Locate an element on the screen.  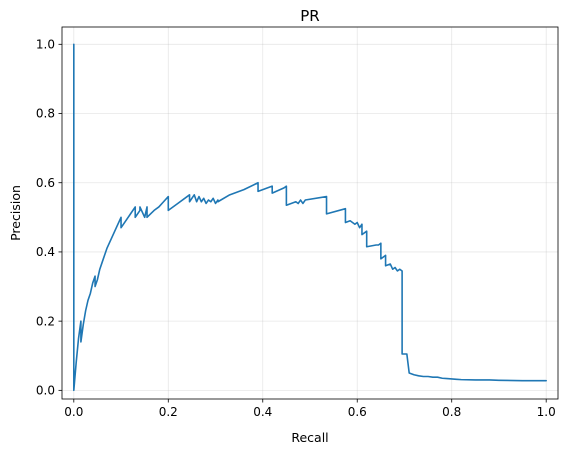
x-axis-label: Recall is located at coordinates (309, 437).